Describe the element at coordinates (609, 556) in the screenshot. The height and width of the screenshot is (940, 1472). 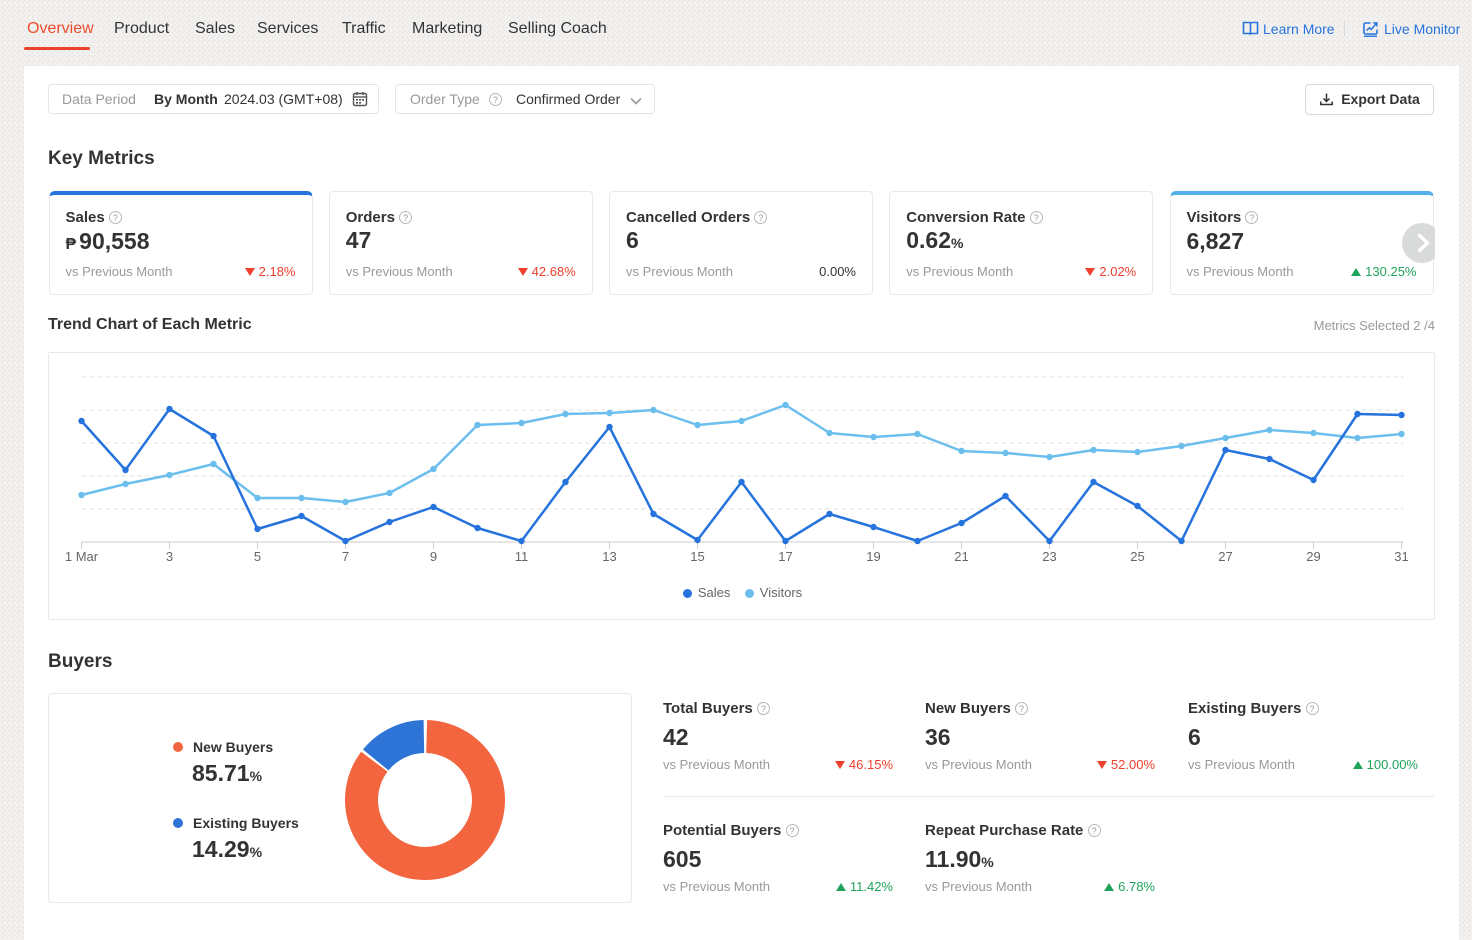
I see `svg-text: 13` at that location.